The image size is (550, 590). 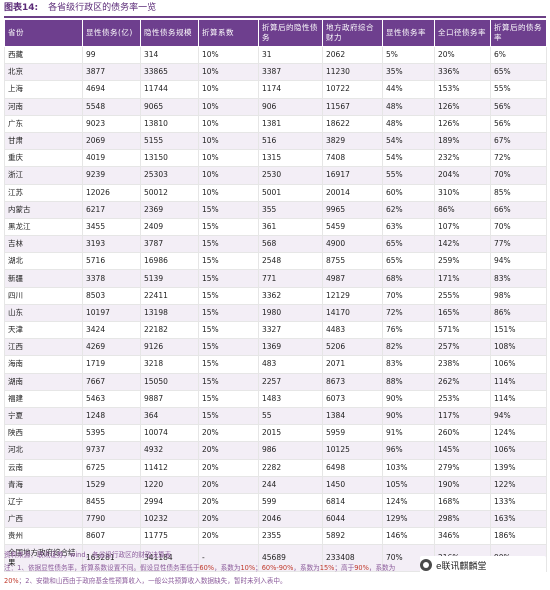 What do you see at coordinates (275, 295) in the screenshot?
I see `table-row: 四川 8503 22411 15% 3362 12129 70% 255% 98%` at bounding box center [275, 295].